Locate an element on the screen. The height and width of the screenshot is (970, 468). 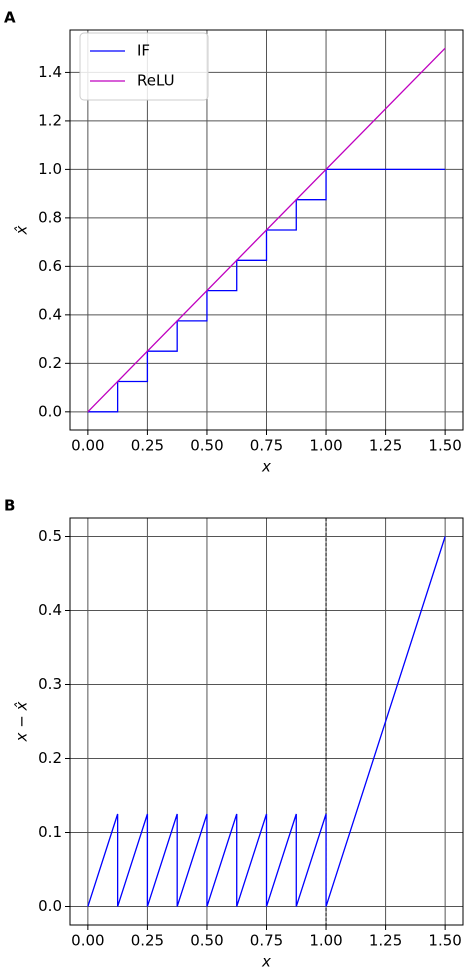
legend-box is located at coordinates (144, 66).